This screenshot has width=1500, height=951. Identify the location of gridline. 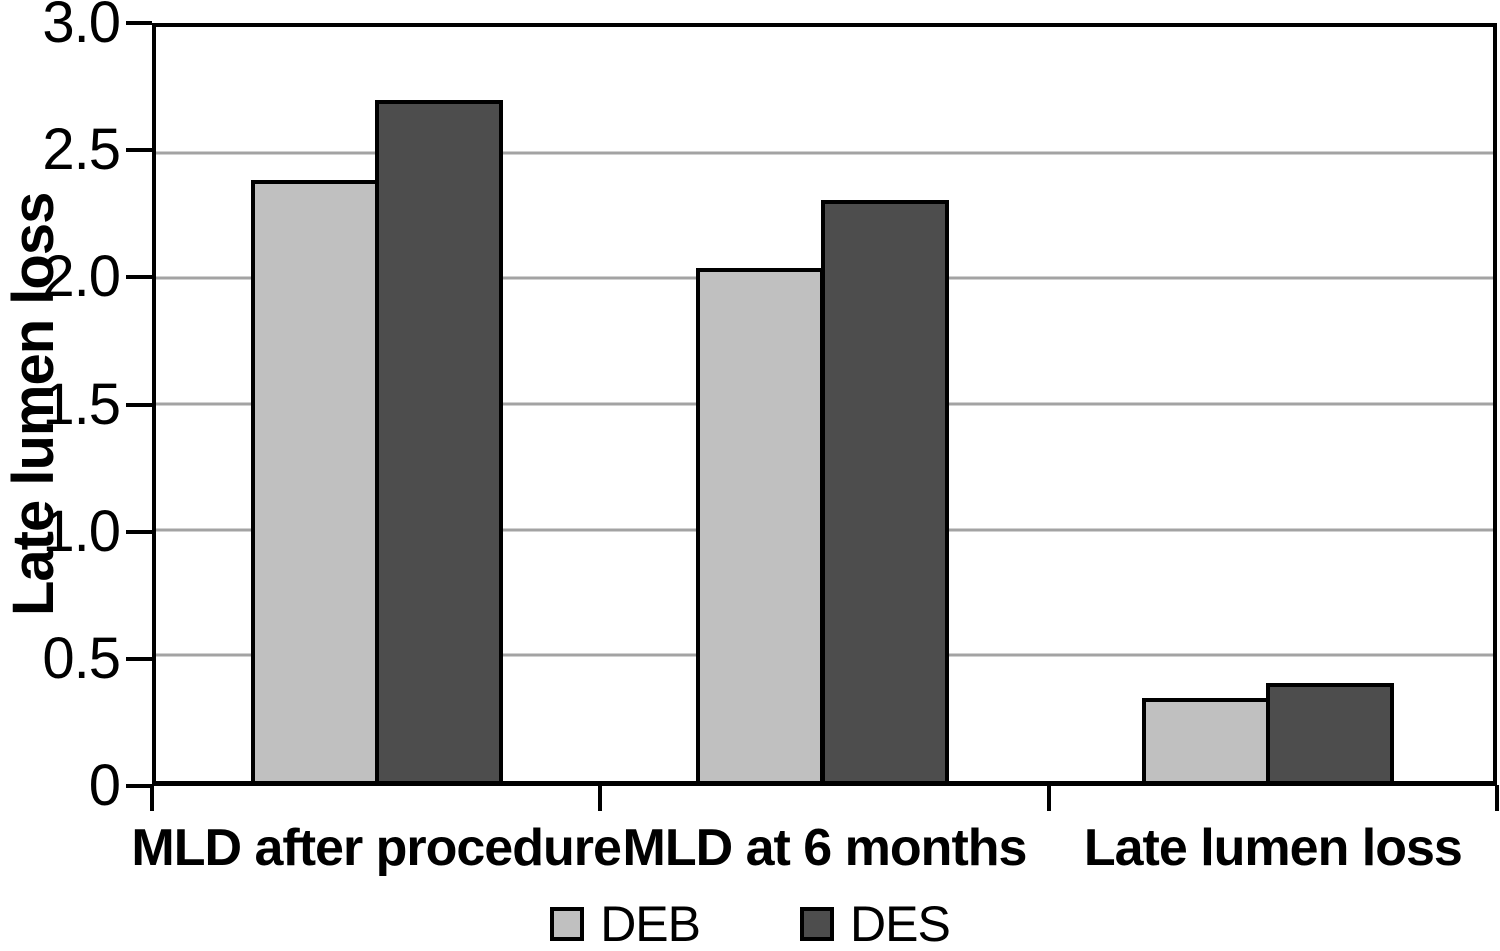
(824, 153).